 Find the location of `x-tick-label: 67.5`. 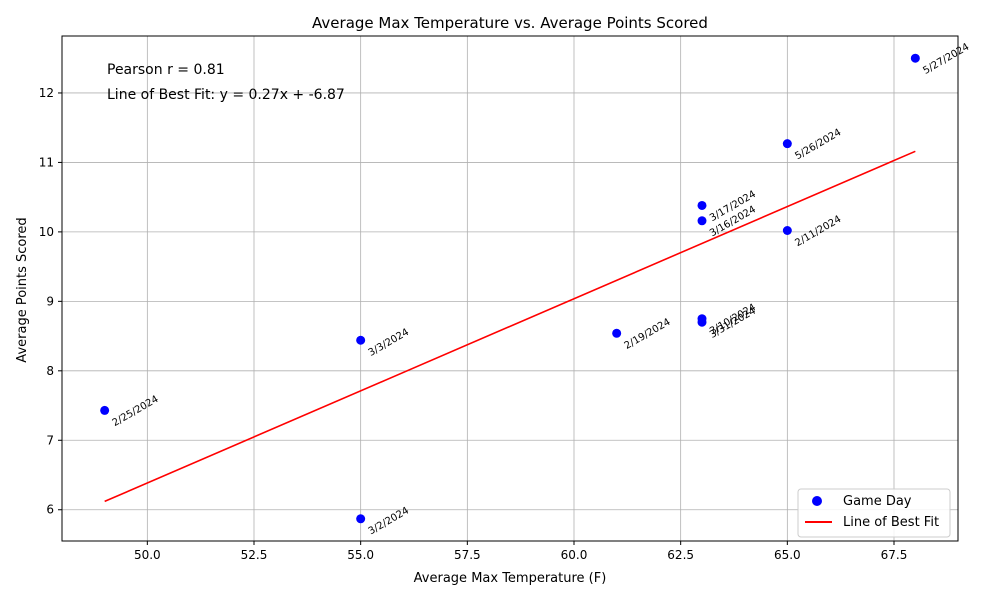

x-tick-label: 67.5 is located at coordinates (894, 555).